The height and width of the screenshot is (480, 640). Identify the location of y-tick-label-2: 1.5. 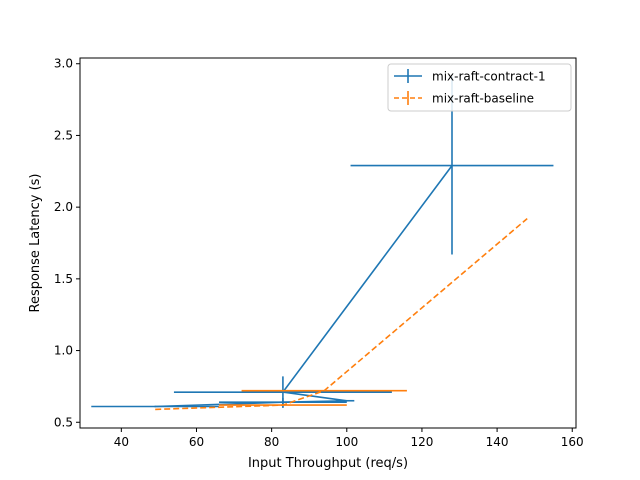
(63, 279).